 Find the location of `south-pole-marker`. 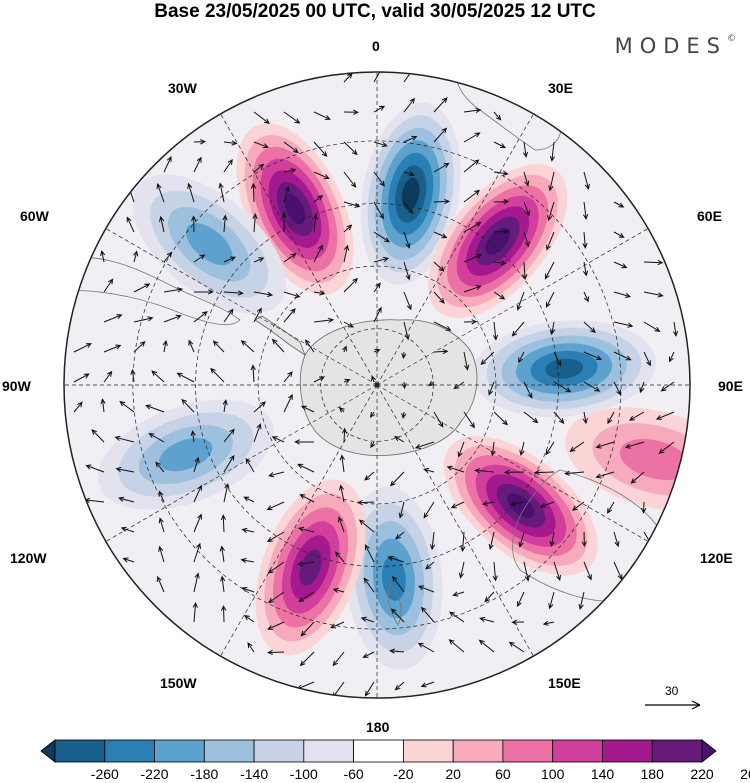

south-pole-marker is located at coordinates (377, 385).